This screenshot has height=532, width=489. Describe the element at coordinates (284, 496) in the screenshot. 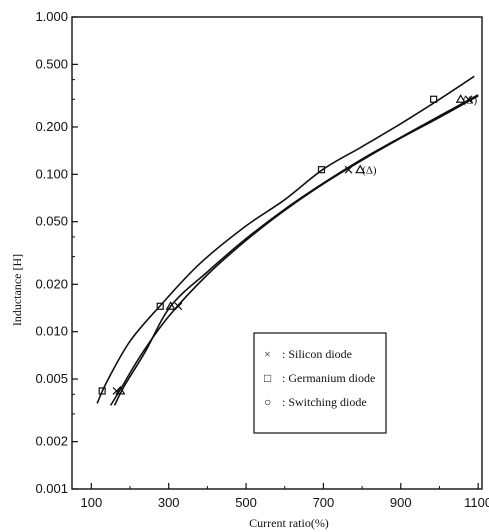

I see `x-axis: 100 300 500 700 900 1100` at that location.